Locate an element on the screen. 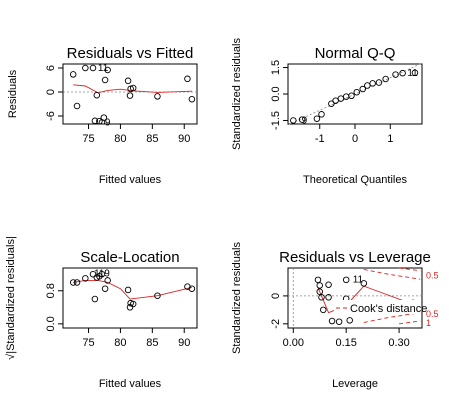 Image resolution: width=453 pixels, height=406 pixels. y-axis-label: √|Standardized residuals| is located at coordinates (11, 298).